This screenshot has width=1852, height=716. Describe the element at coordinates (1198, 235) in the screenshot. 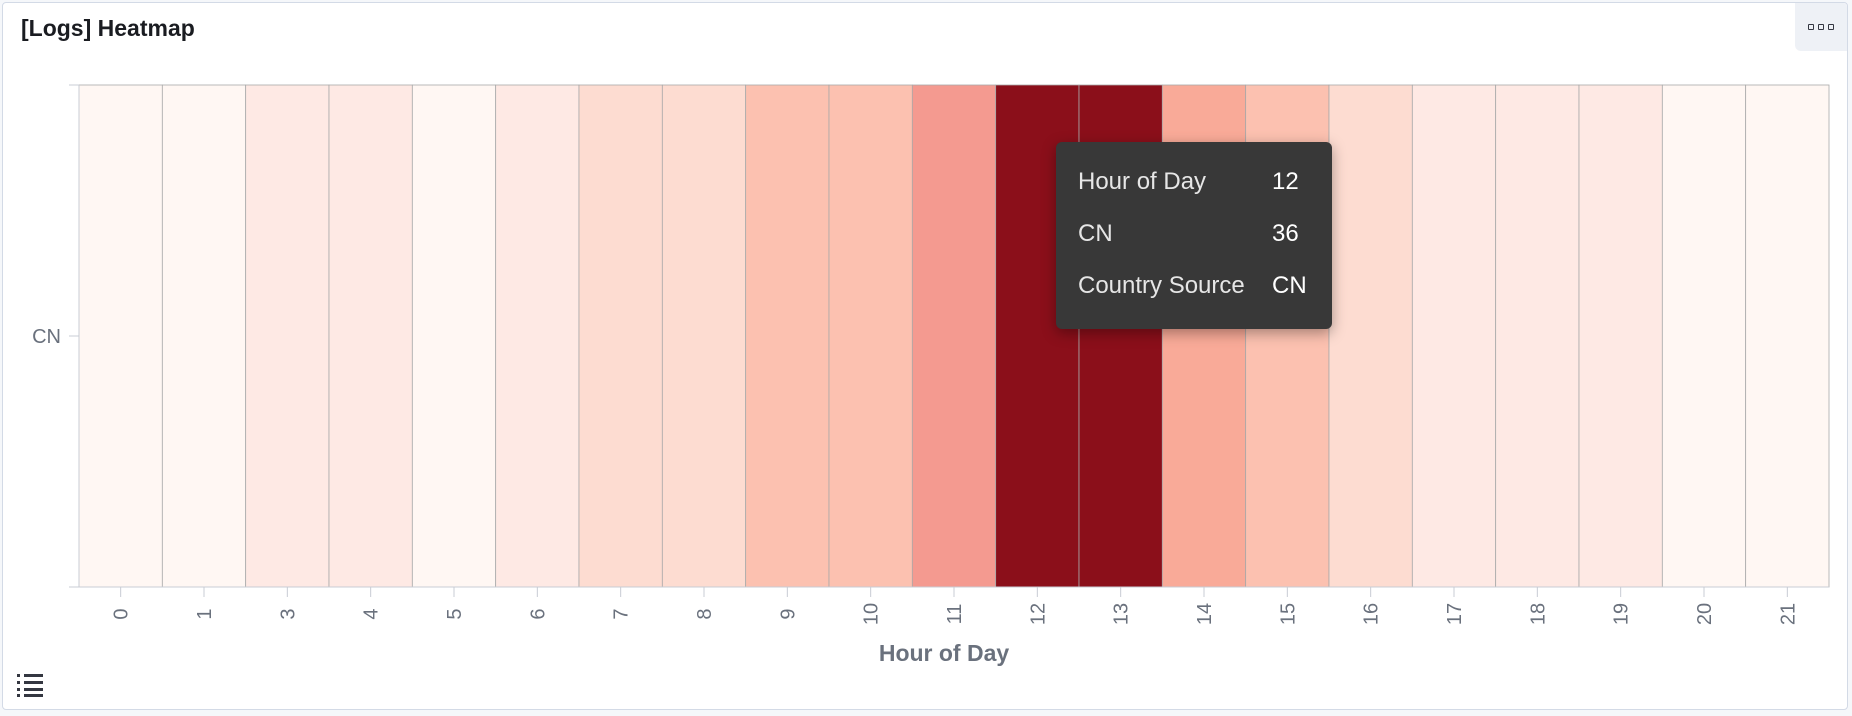

I see `tooltip-row-cn: CN 36` at that location.